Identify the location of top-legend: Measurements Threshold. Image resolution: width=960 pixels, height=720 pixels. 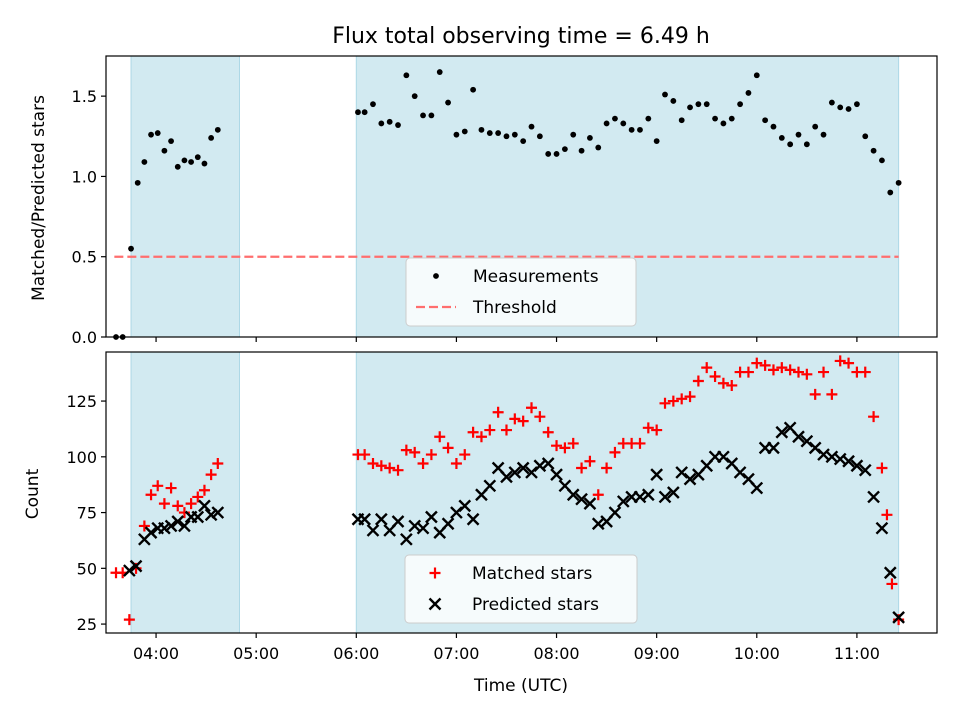
(521, 292).